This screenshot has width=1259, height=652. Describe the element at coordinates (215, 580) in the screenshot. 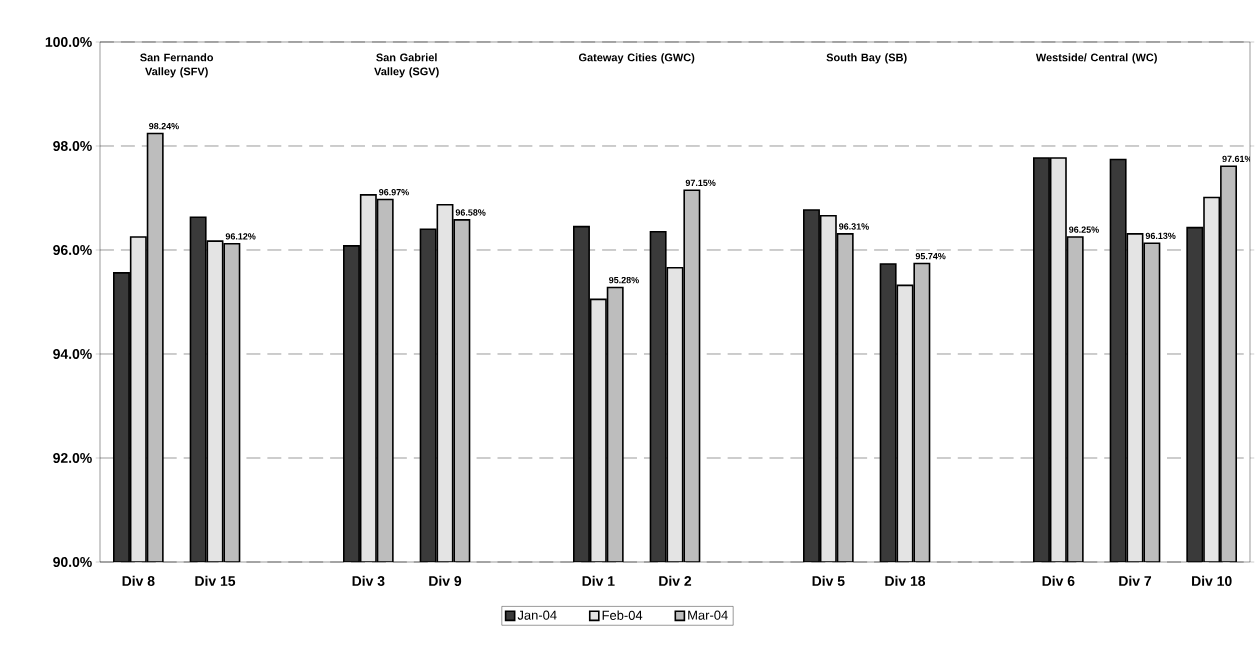

I see `x-tick-label: Div 15` at that location.